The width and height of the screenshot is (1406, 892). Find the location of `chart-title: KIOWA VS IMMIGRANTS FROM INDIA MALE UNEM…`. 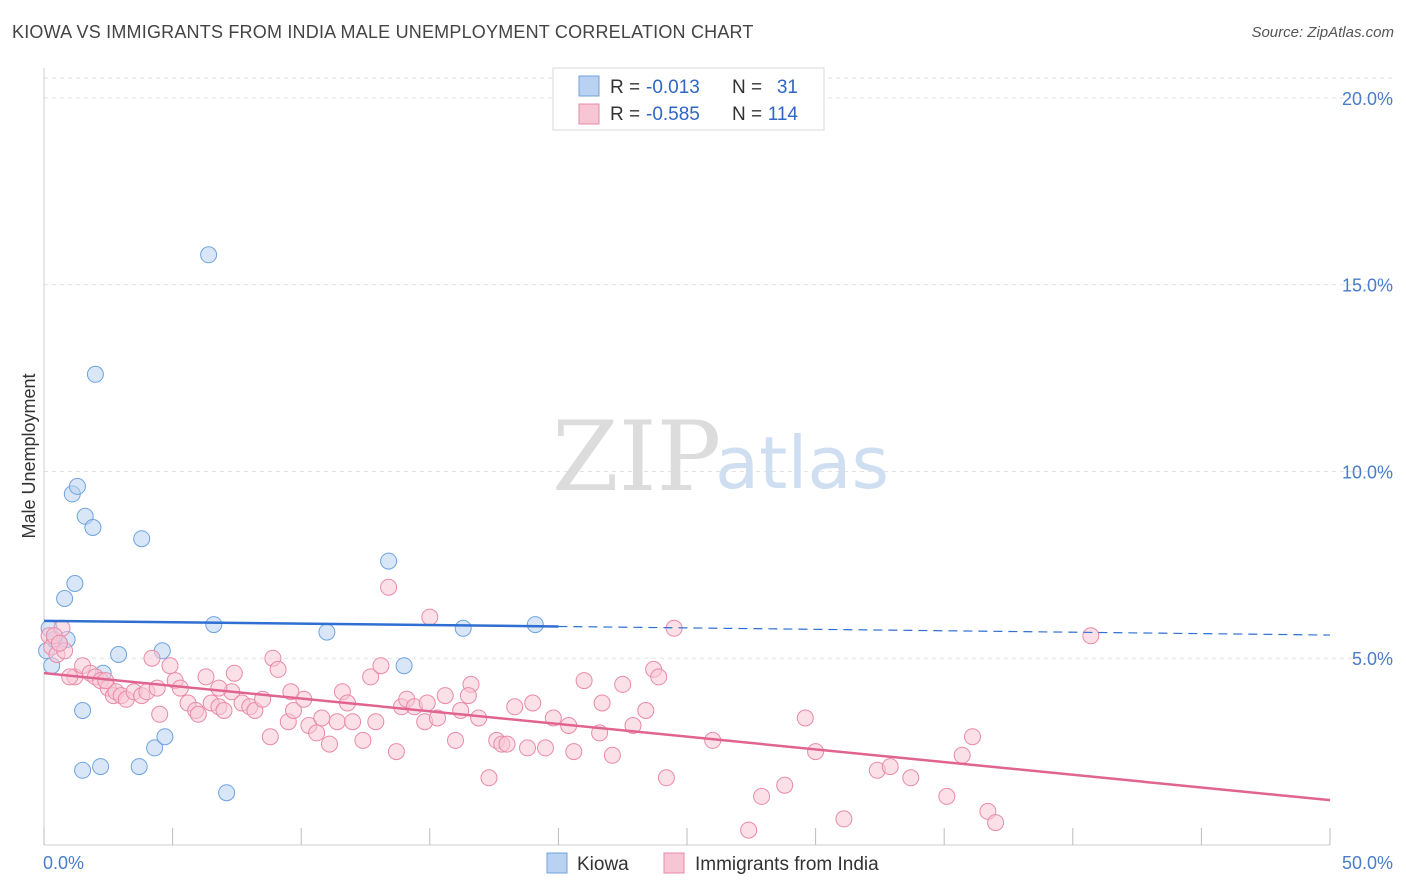

chart-title: KIOWA VS IMMIGRANTS FROM INDIA MALE UNEM… is located at coordinates (383, 32).